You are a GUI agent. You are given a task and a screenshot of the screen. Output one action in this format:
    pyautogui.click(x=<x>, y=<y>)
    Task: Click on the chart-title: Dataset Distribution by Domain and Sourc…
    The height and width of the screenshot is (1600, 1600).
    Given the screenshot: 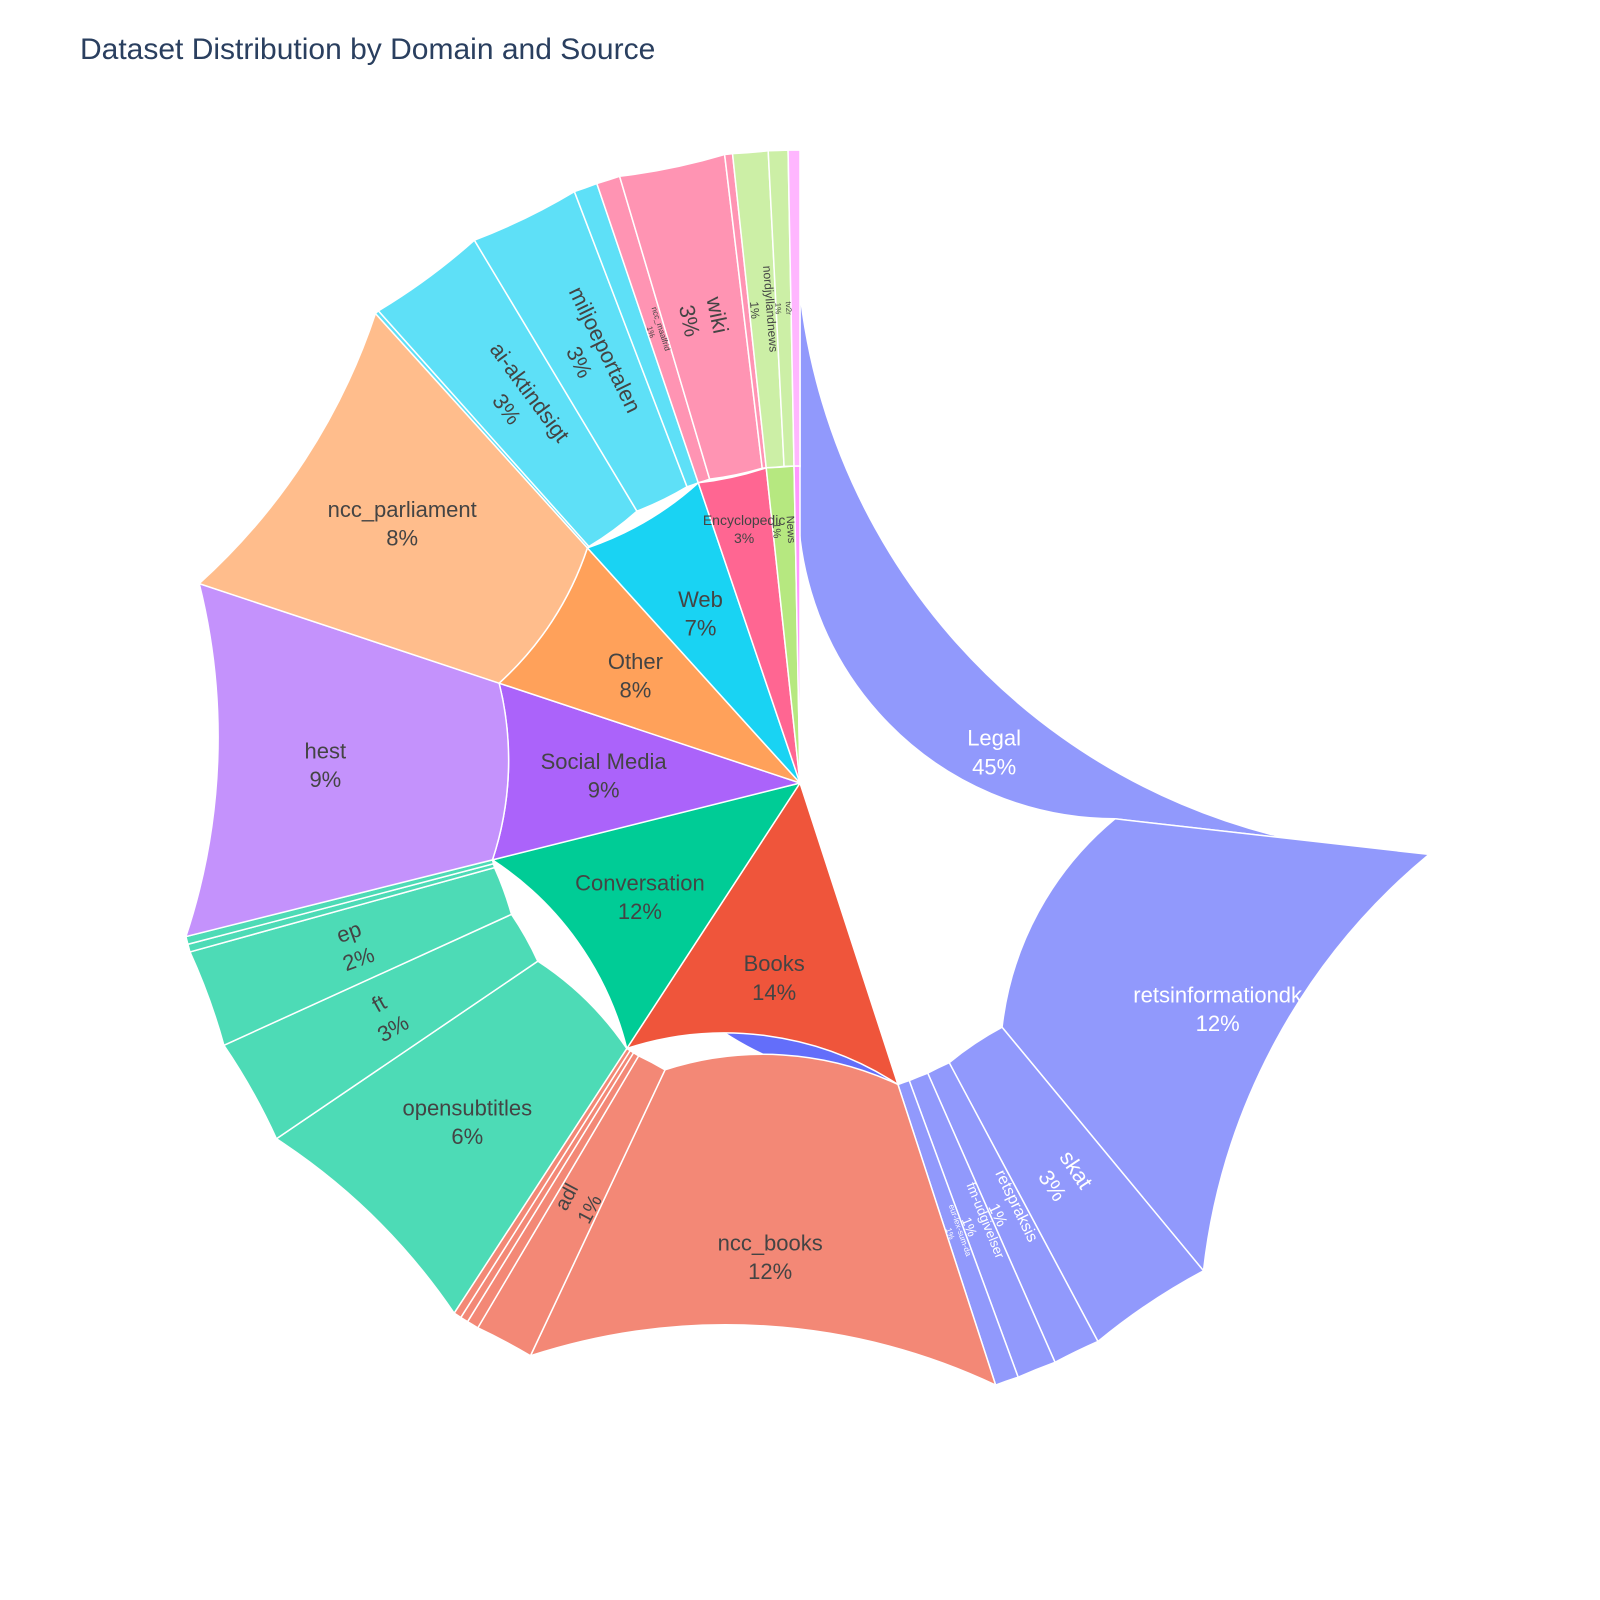 What is the action you would take?
    pyautogui.click(x=367, y=49)
    